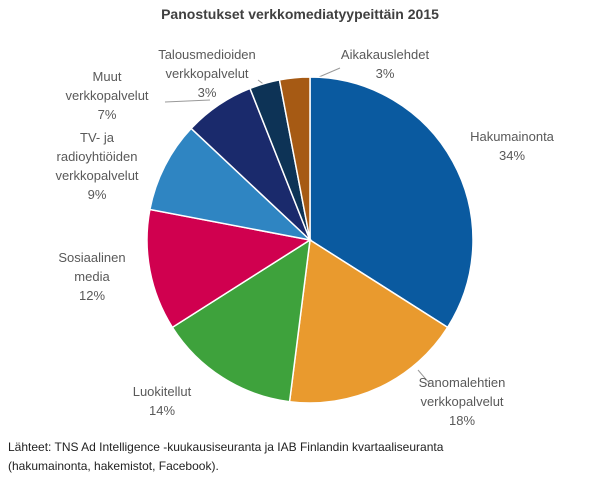 This screenshot has height=484, width=600. Describe the element at coordinates (512, 155) in the screenshot. I see `value-label: 34%` at that location.